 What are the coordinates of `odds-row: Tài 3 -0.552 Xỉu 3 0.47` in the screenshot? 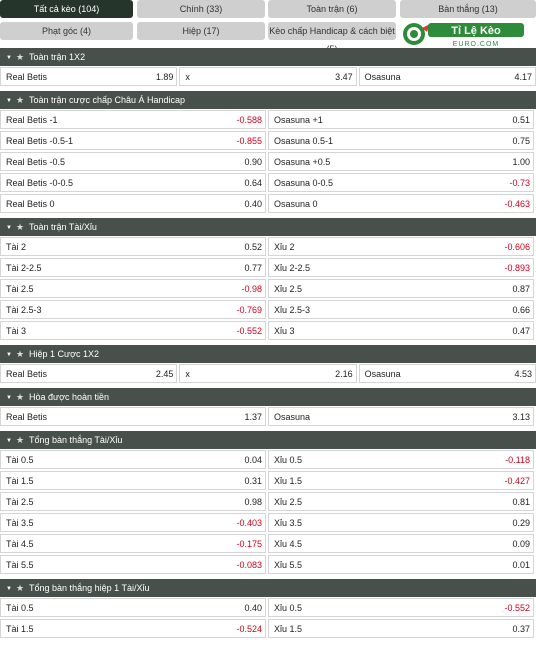 It's located at (268, 330).